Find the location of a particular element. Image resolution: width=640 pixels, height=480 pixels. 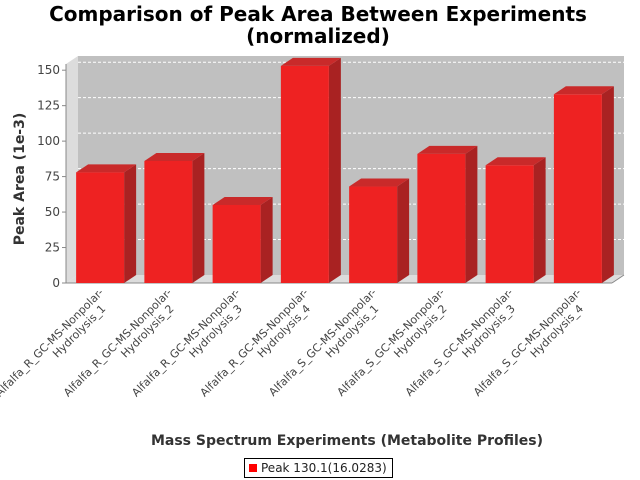

chart-title-line-2: (normalized) is located at coordinates (318, 36).